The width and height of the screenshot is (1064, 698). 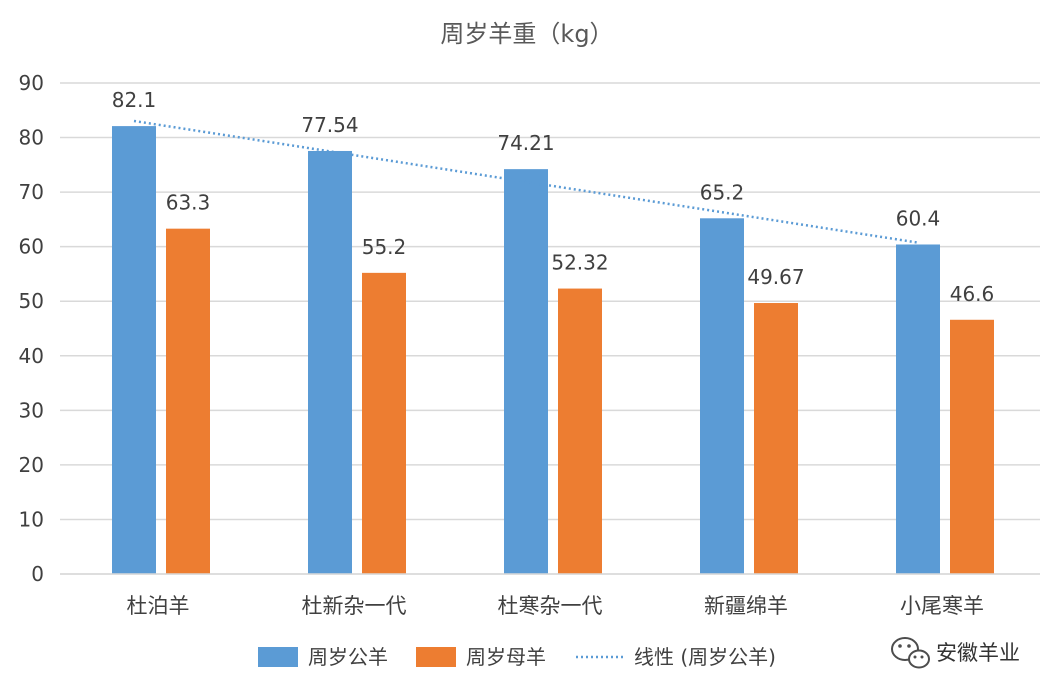 What do you see at coordinates (436, 657) in the screenshot?
I see `legend-swatch-ewe` at bounding box center [436, 657].